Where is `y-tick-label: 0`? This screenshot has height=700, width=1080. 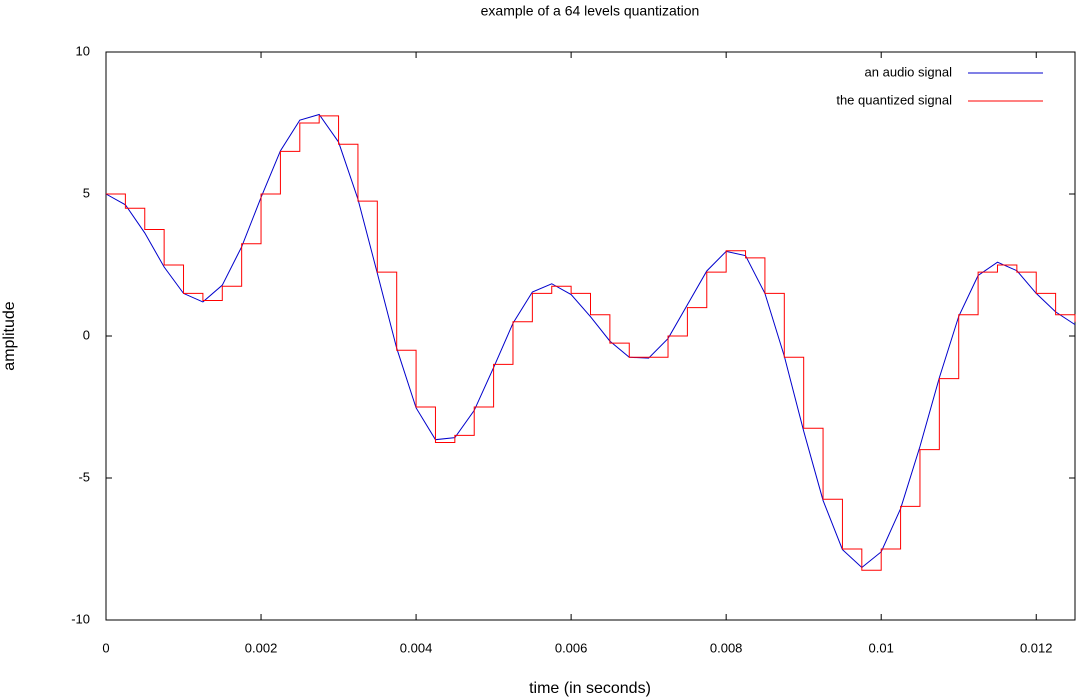
y-tick-label: 0 is located at coordinates (86, 334).